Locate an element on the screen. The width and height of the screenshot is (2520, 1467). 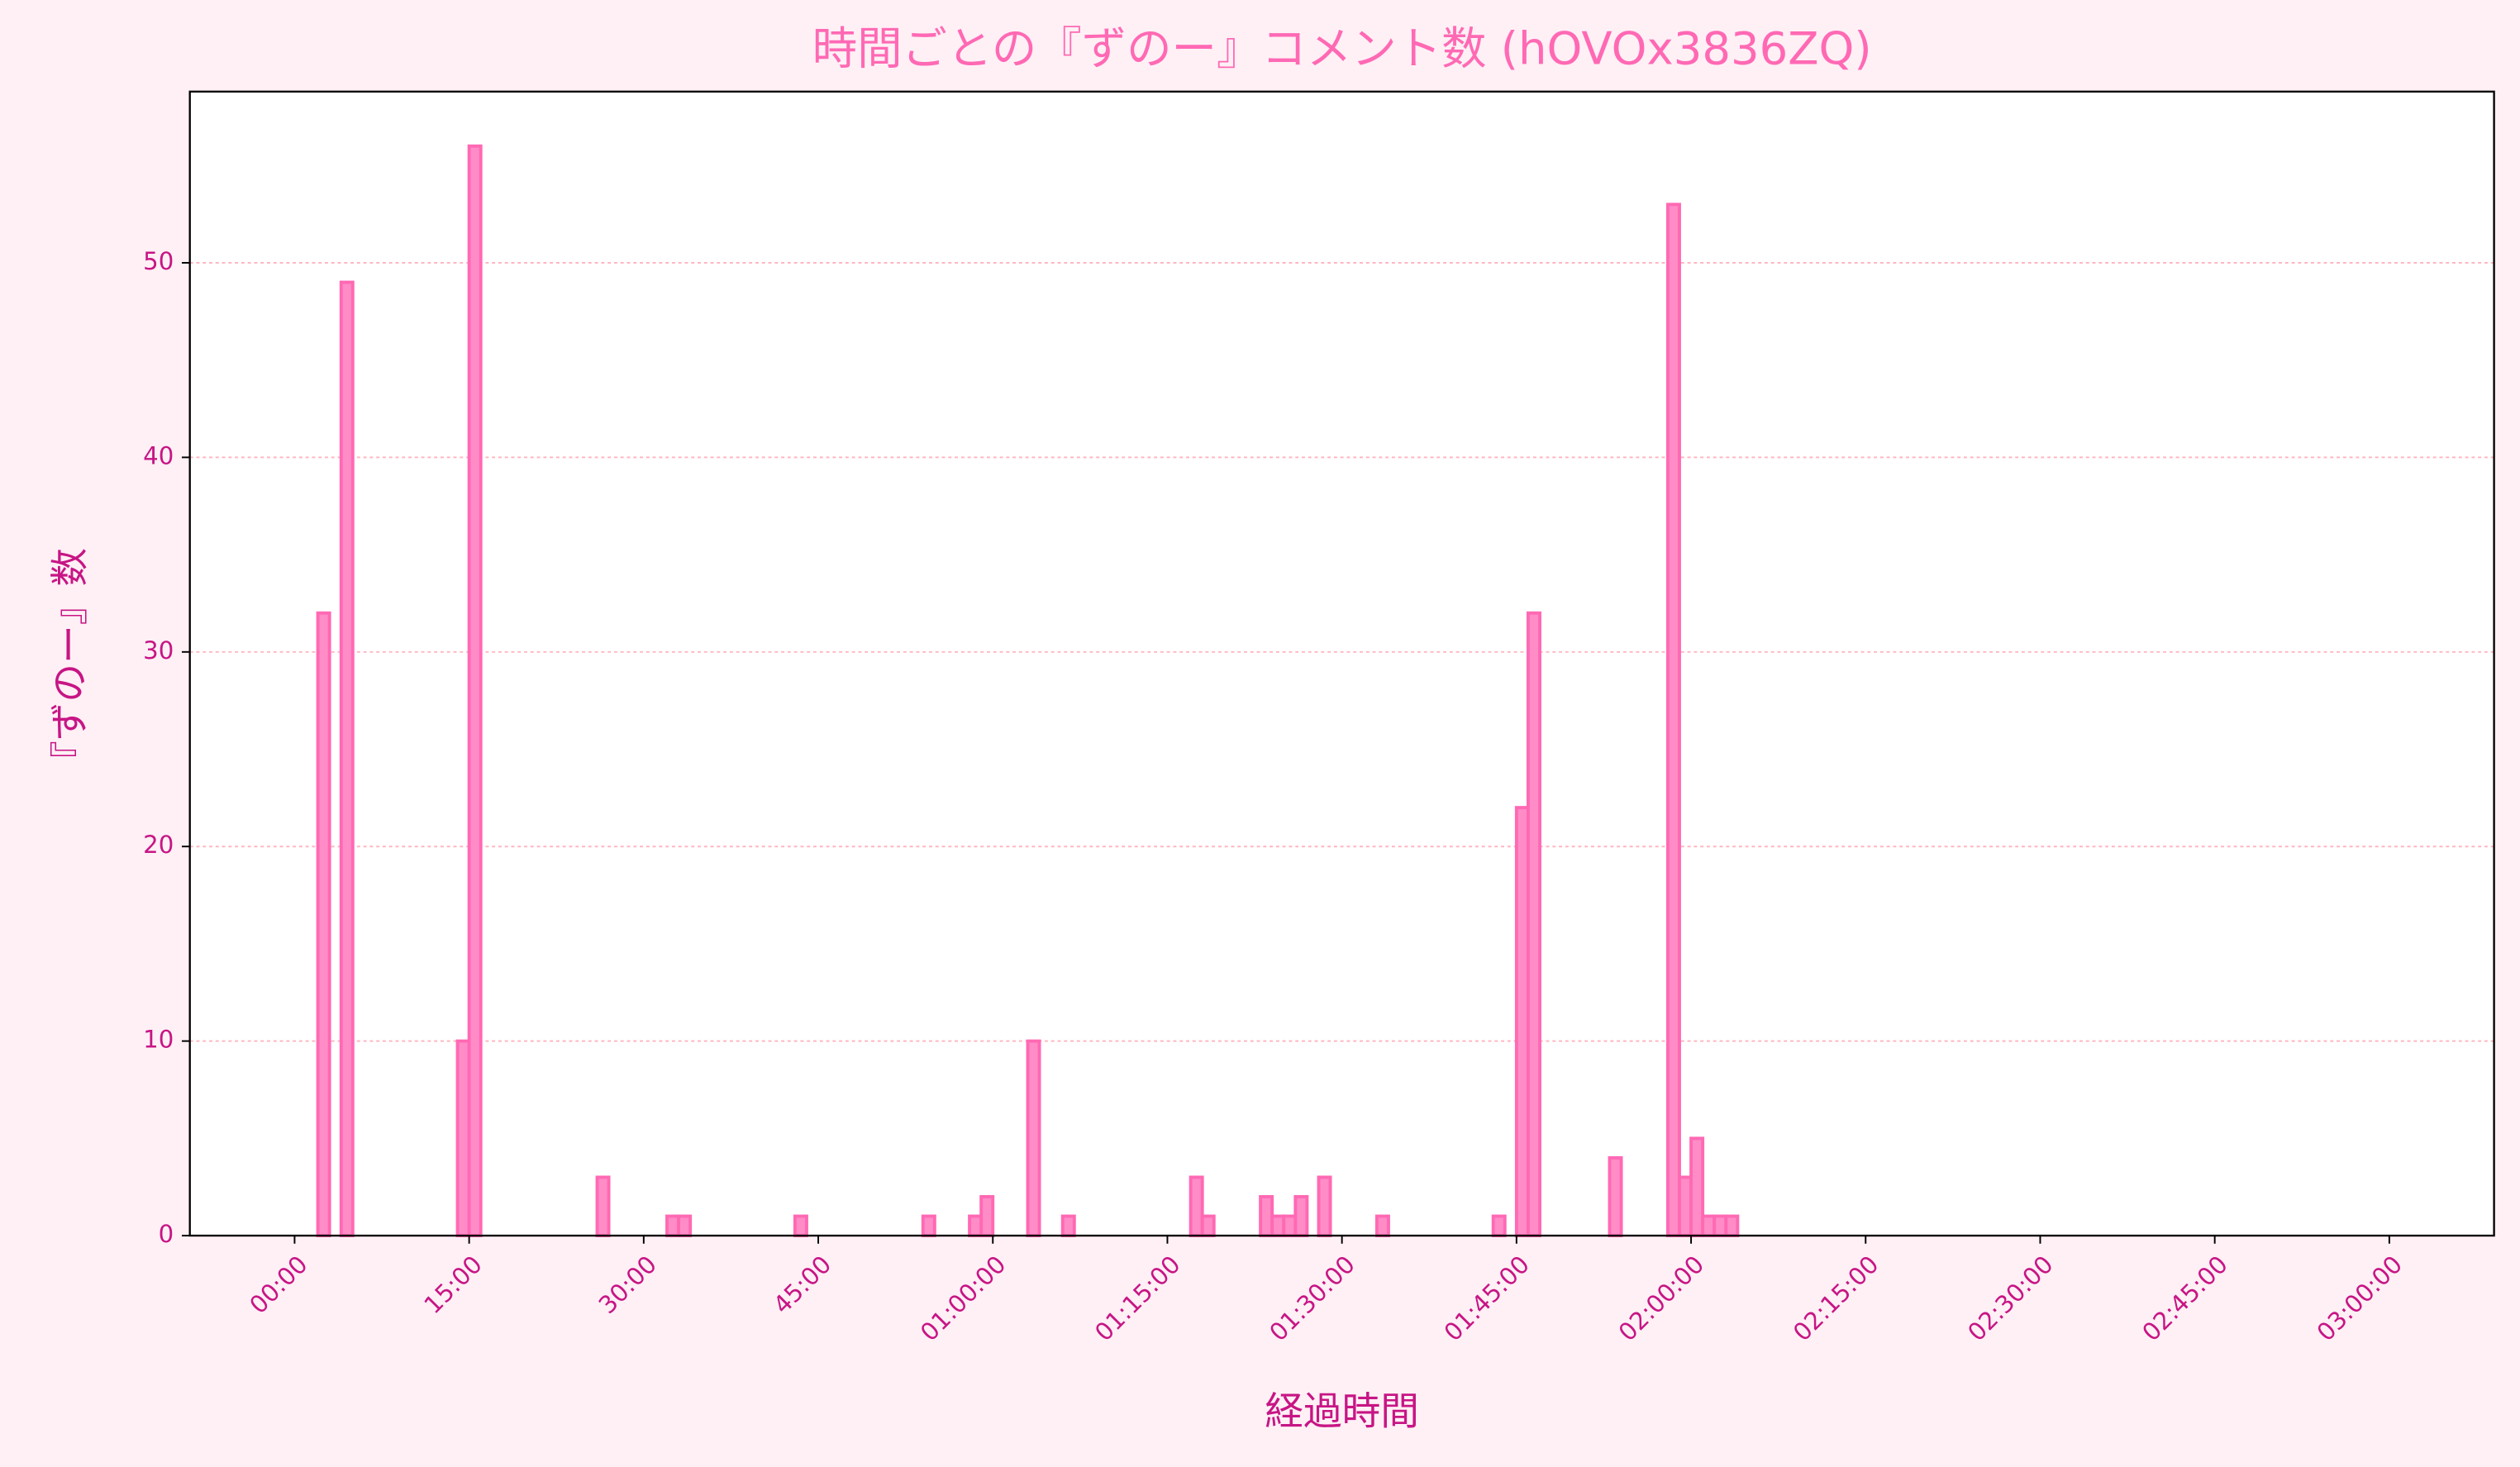
y-tick-label: 10 is located at coordinates (158, 1040).